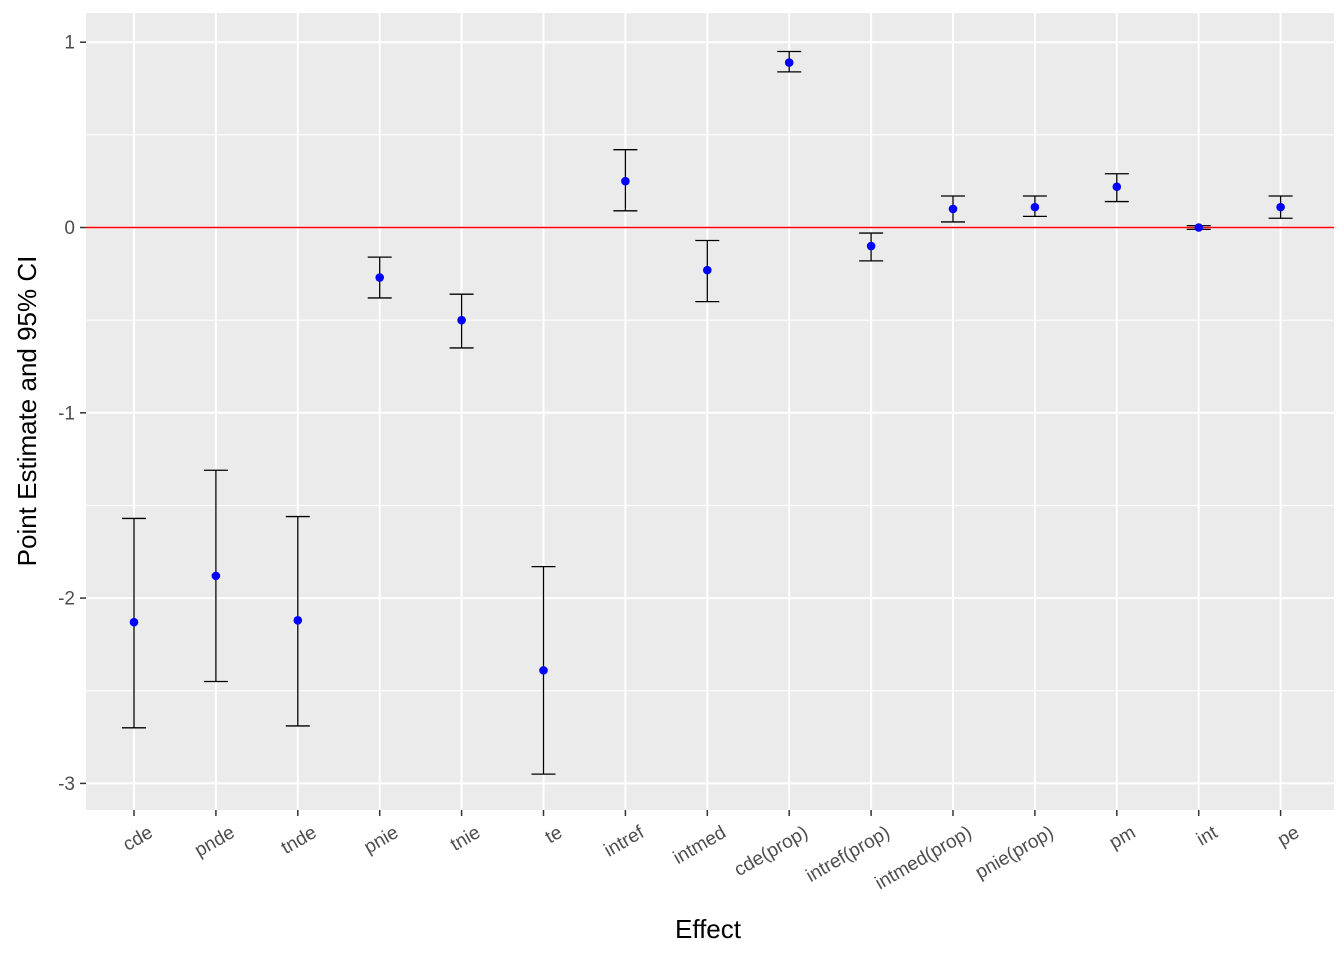  Describe the element at coordinates (27, 411) in the screenshot. I see `y-axis-title: Point Estimate and 95% CI` at that location.